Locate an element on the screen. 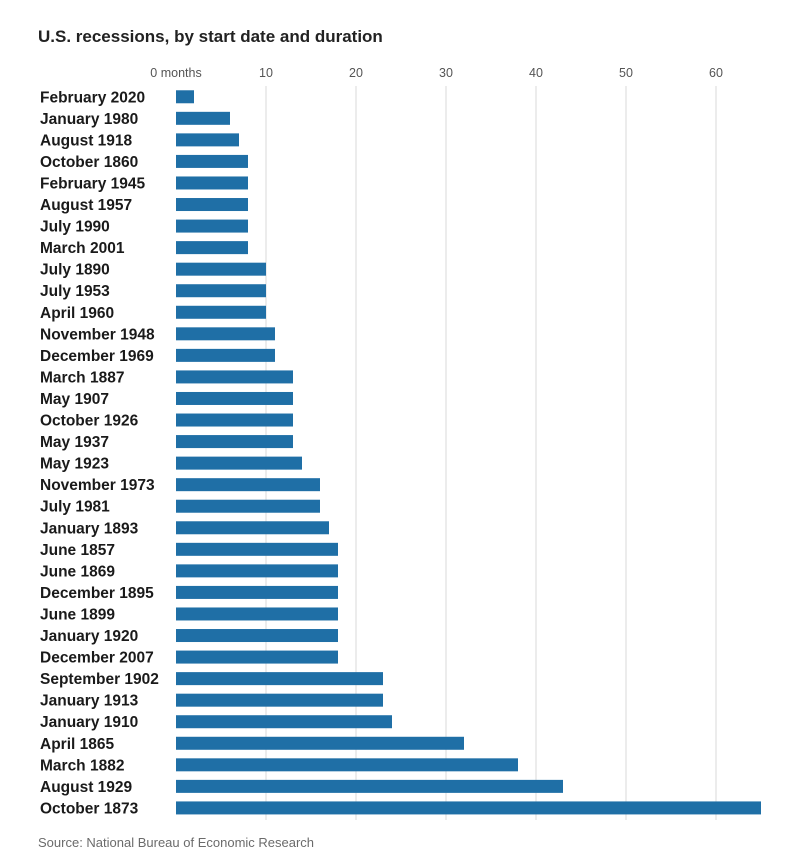 This screenshot has height=864, width=800. category-label: November 1973 is located at coordinates (97, 485).